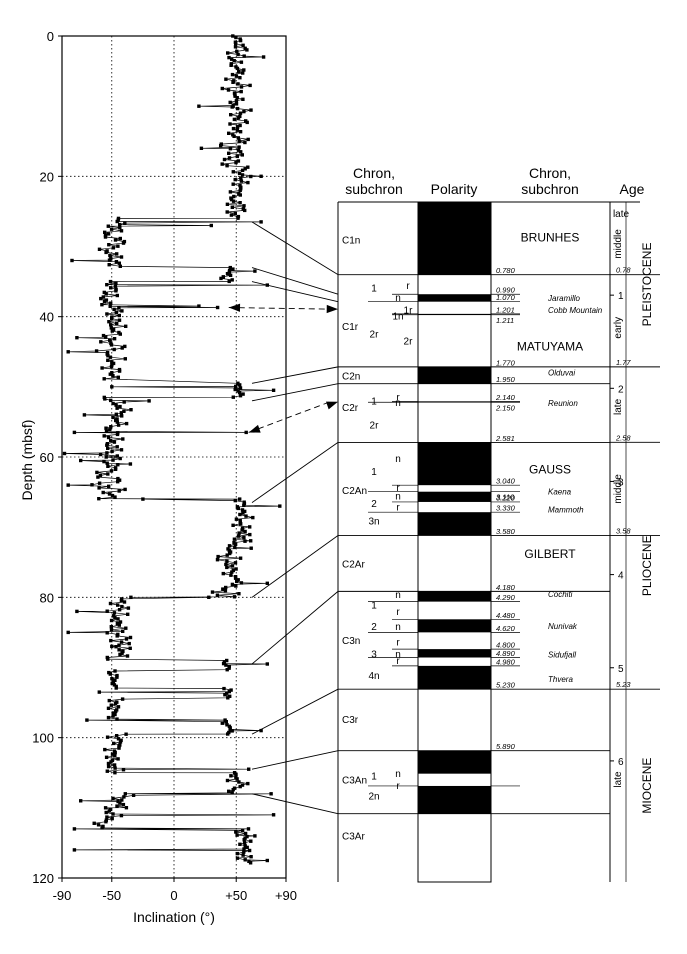  What do you see at coordinates (506, 290) in the screenshot?
I see `reversal-age: 0.990` at bounding box center [506, 290].